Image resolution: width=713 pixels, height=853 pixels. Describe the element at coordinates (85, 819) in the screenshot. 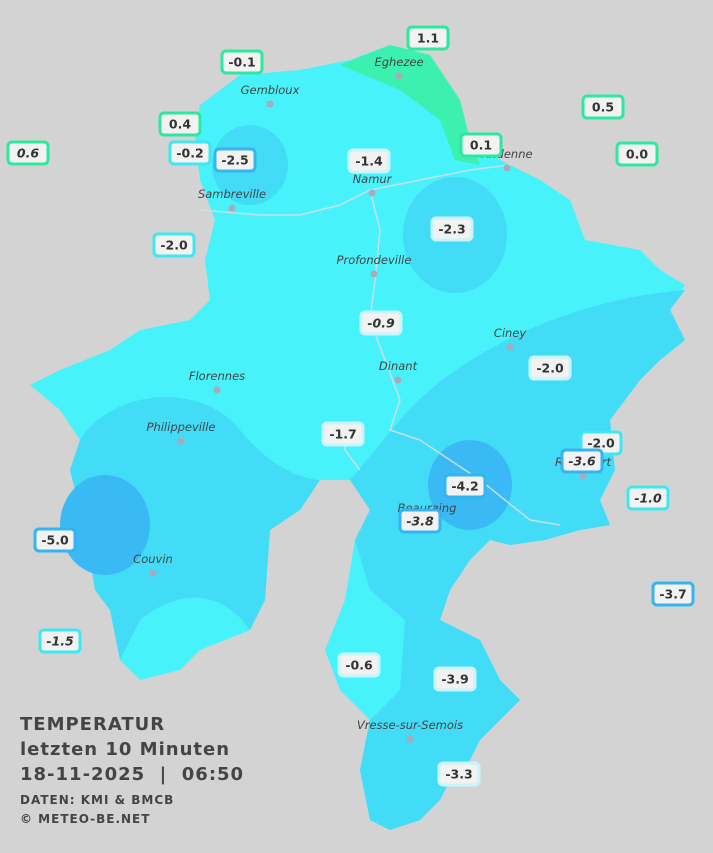

I see `copyright: © METEO-BE.NET` at that location.